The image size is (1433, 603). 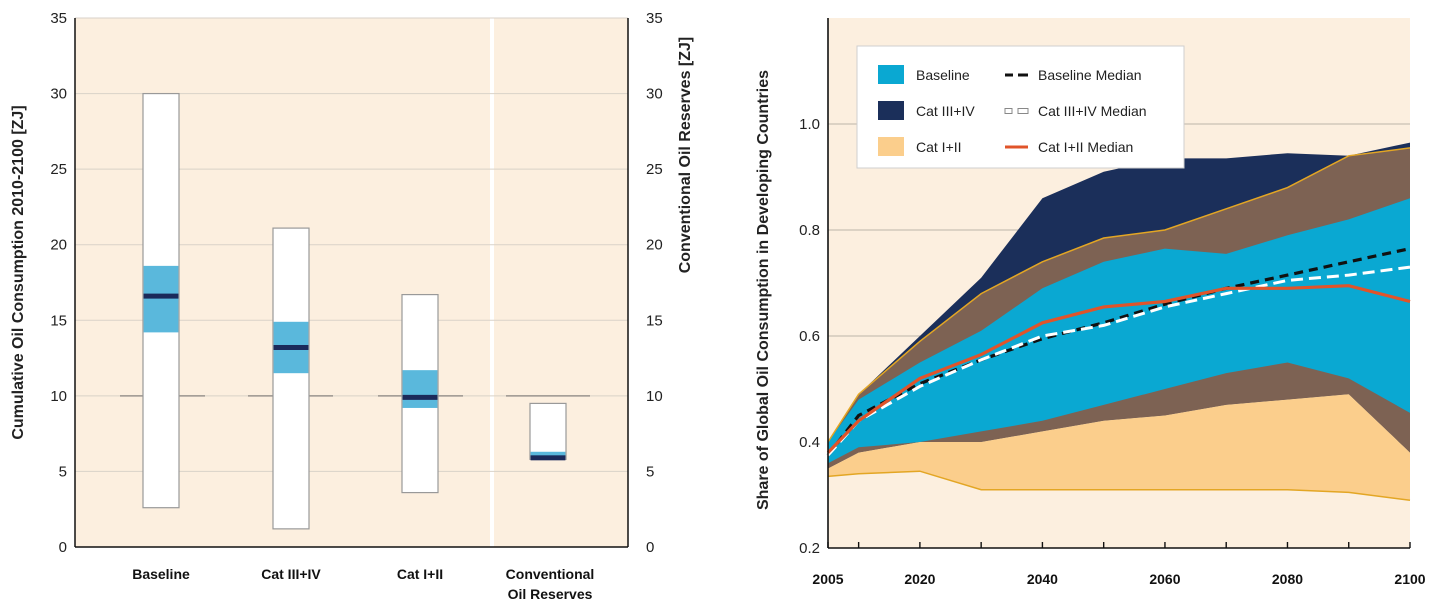 I want to click on median-lines, so click(x=1118, y=352).